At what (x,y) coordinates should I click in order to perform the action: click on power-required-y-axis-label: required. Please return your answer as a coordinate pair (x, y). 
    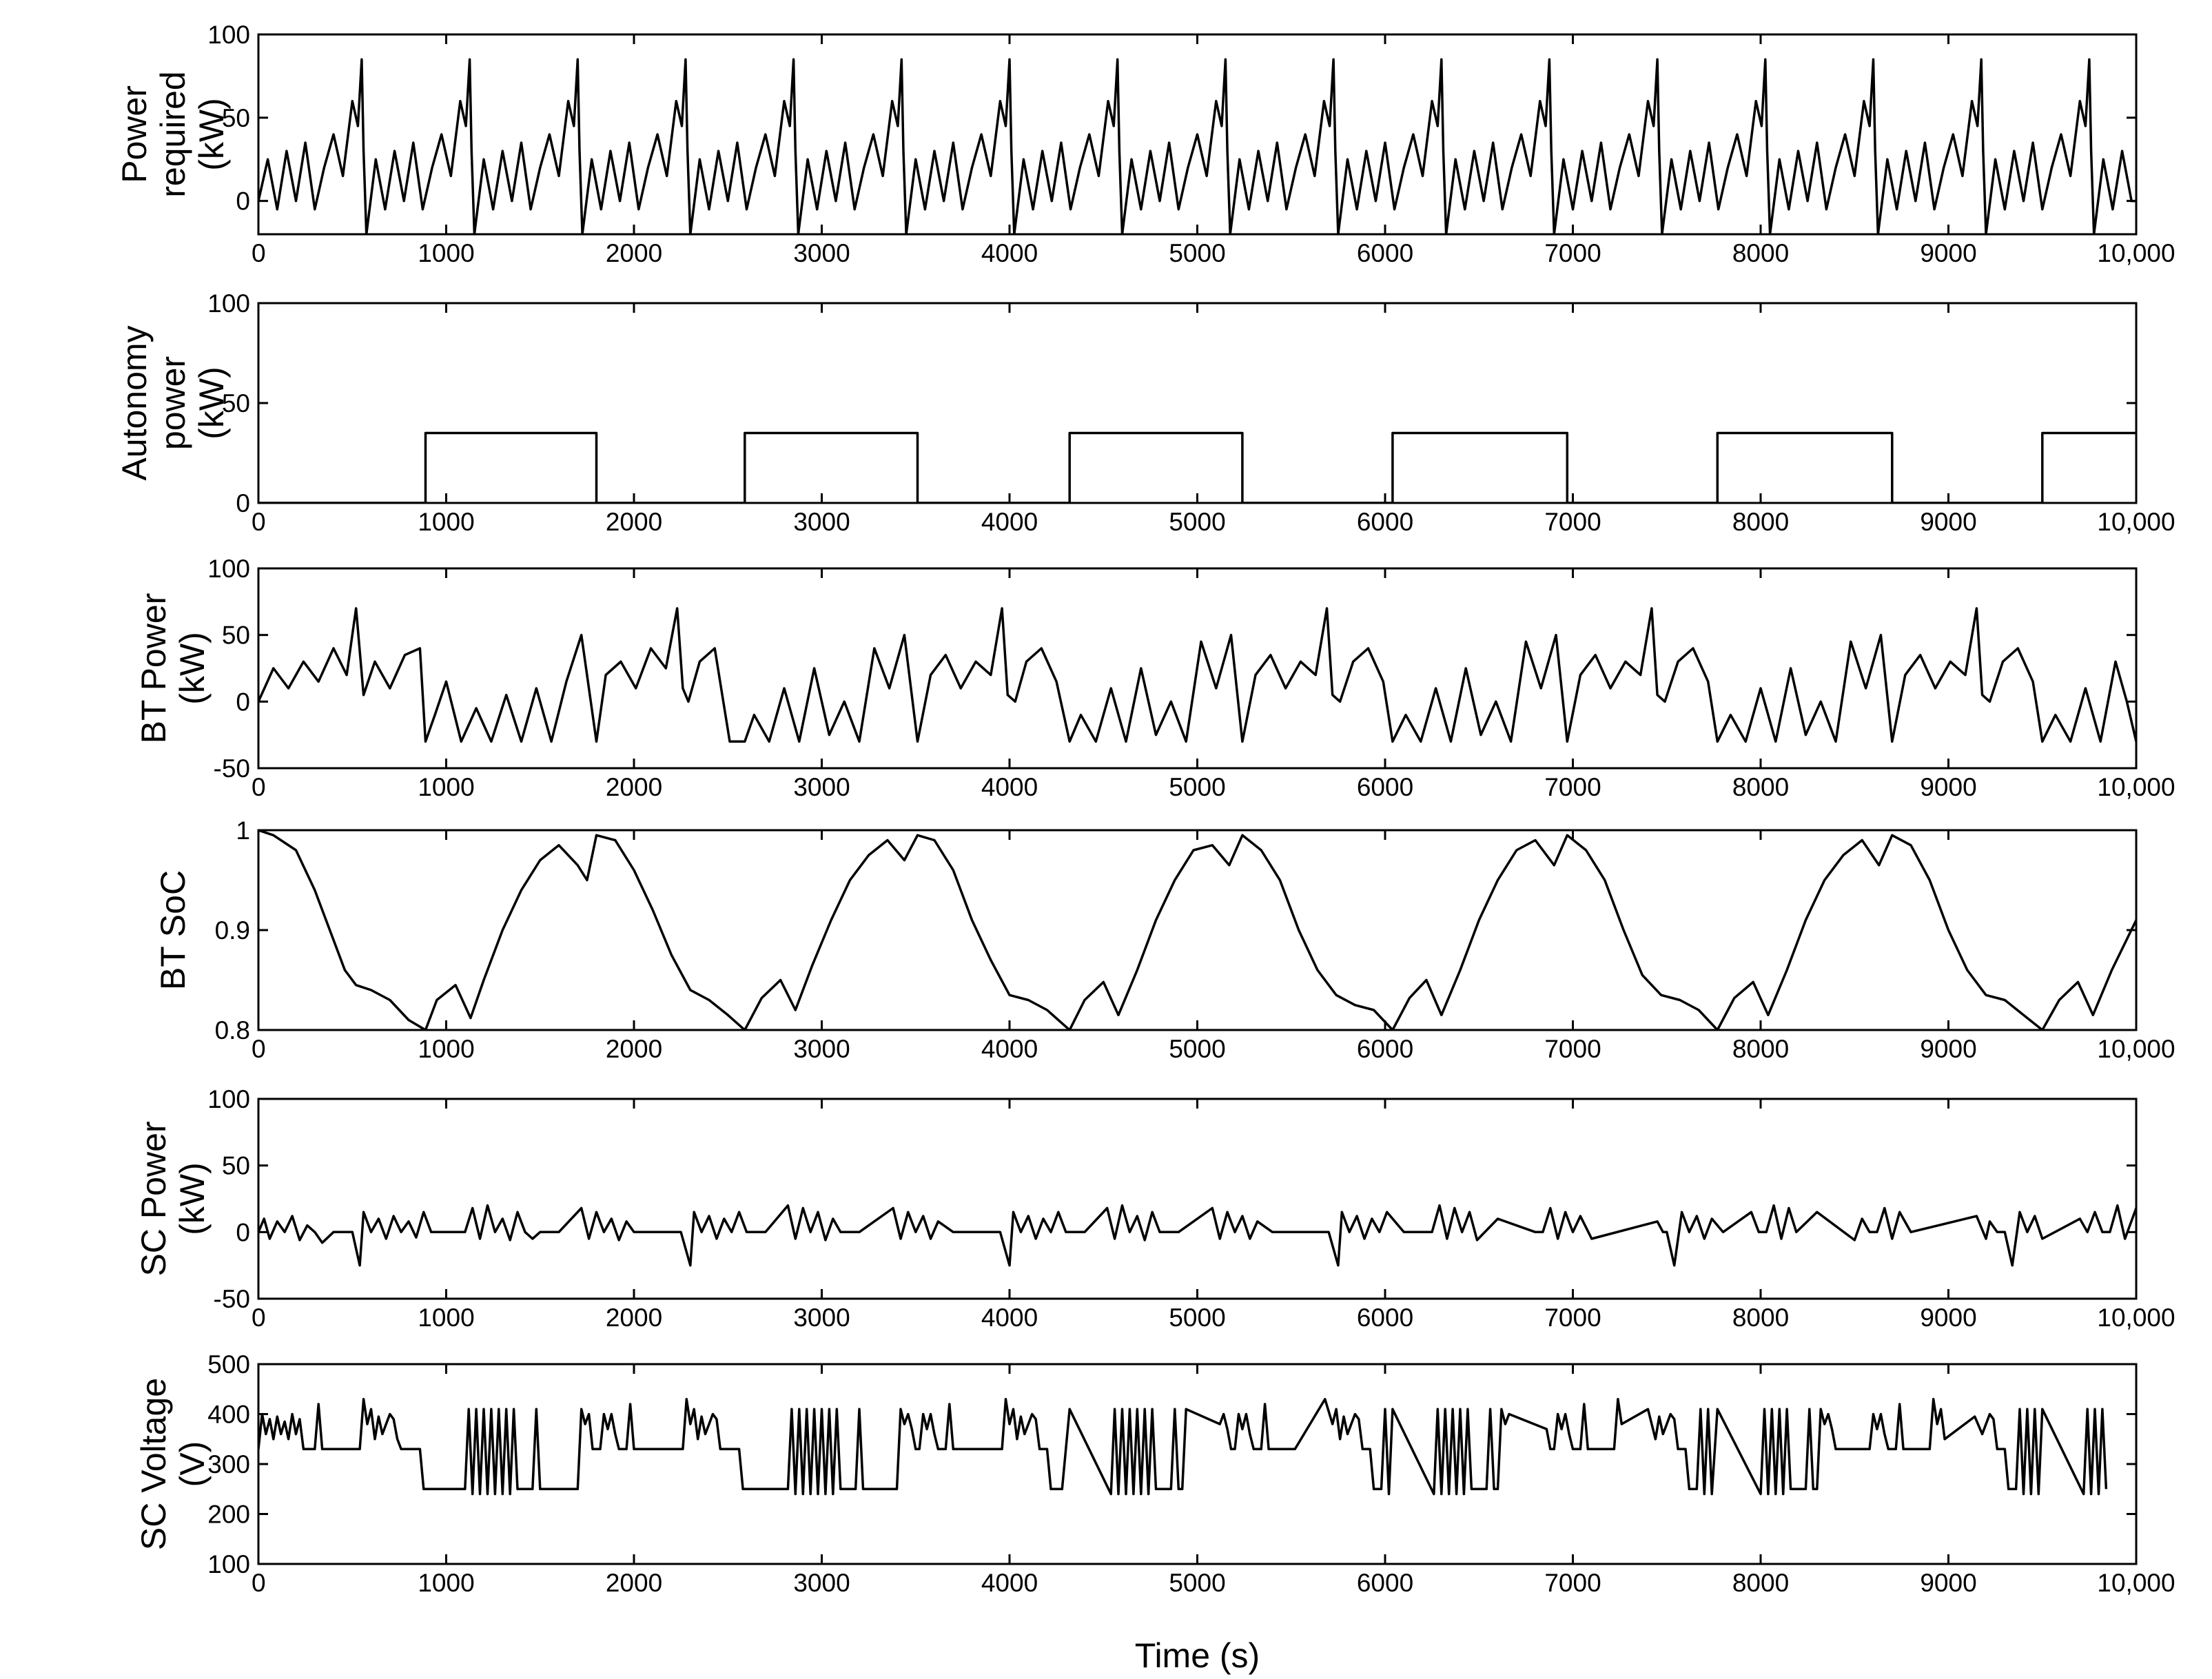
    Looking at the image, I should click on (173, 134).